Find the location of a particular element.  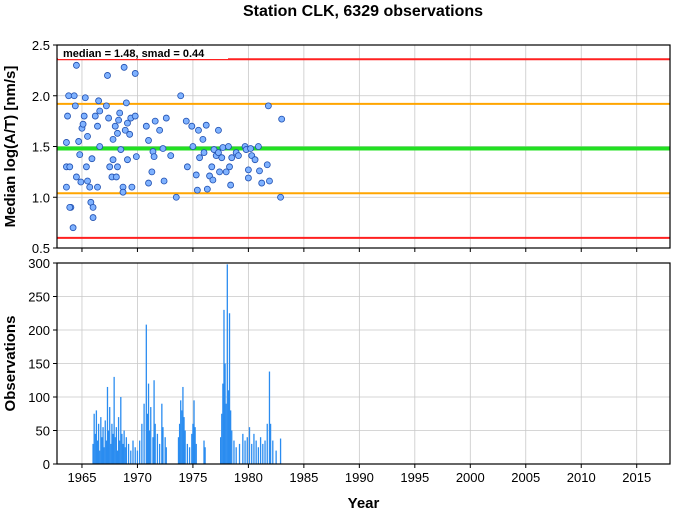

y-tick-label: 150 is located at coordinates (39, 364).